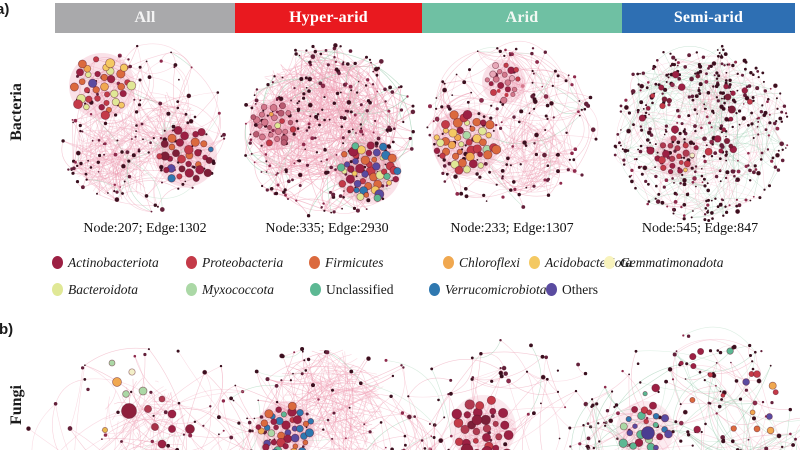  I want to click on myxococcota-dot-icon, so click(191, 289).